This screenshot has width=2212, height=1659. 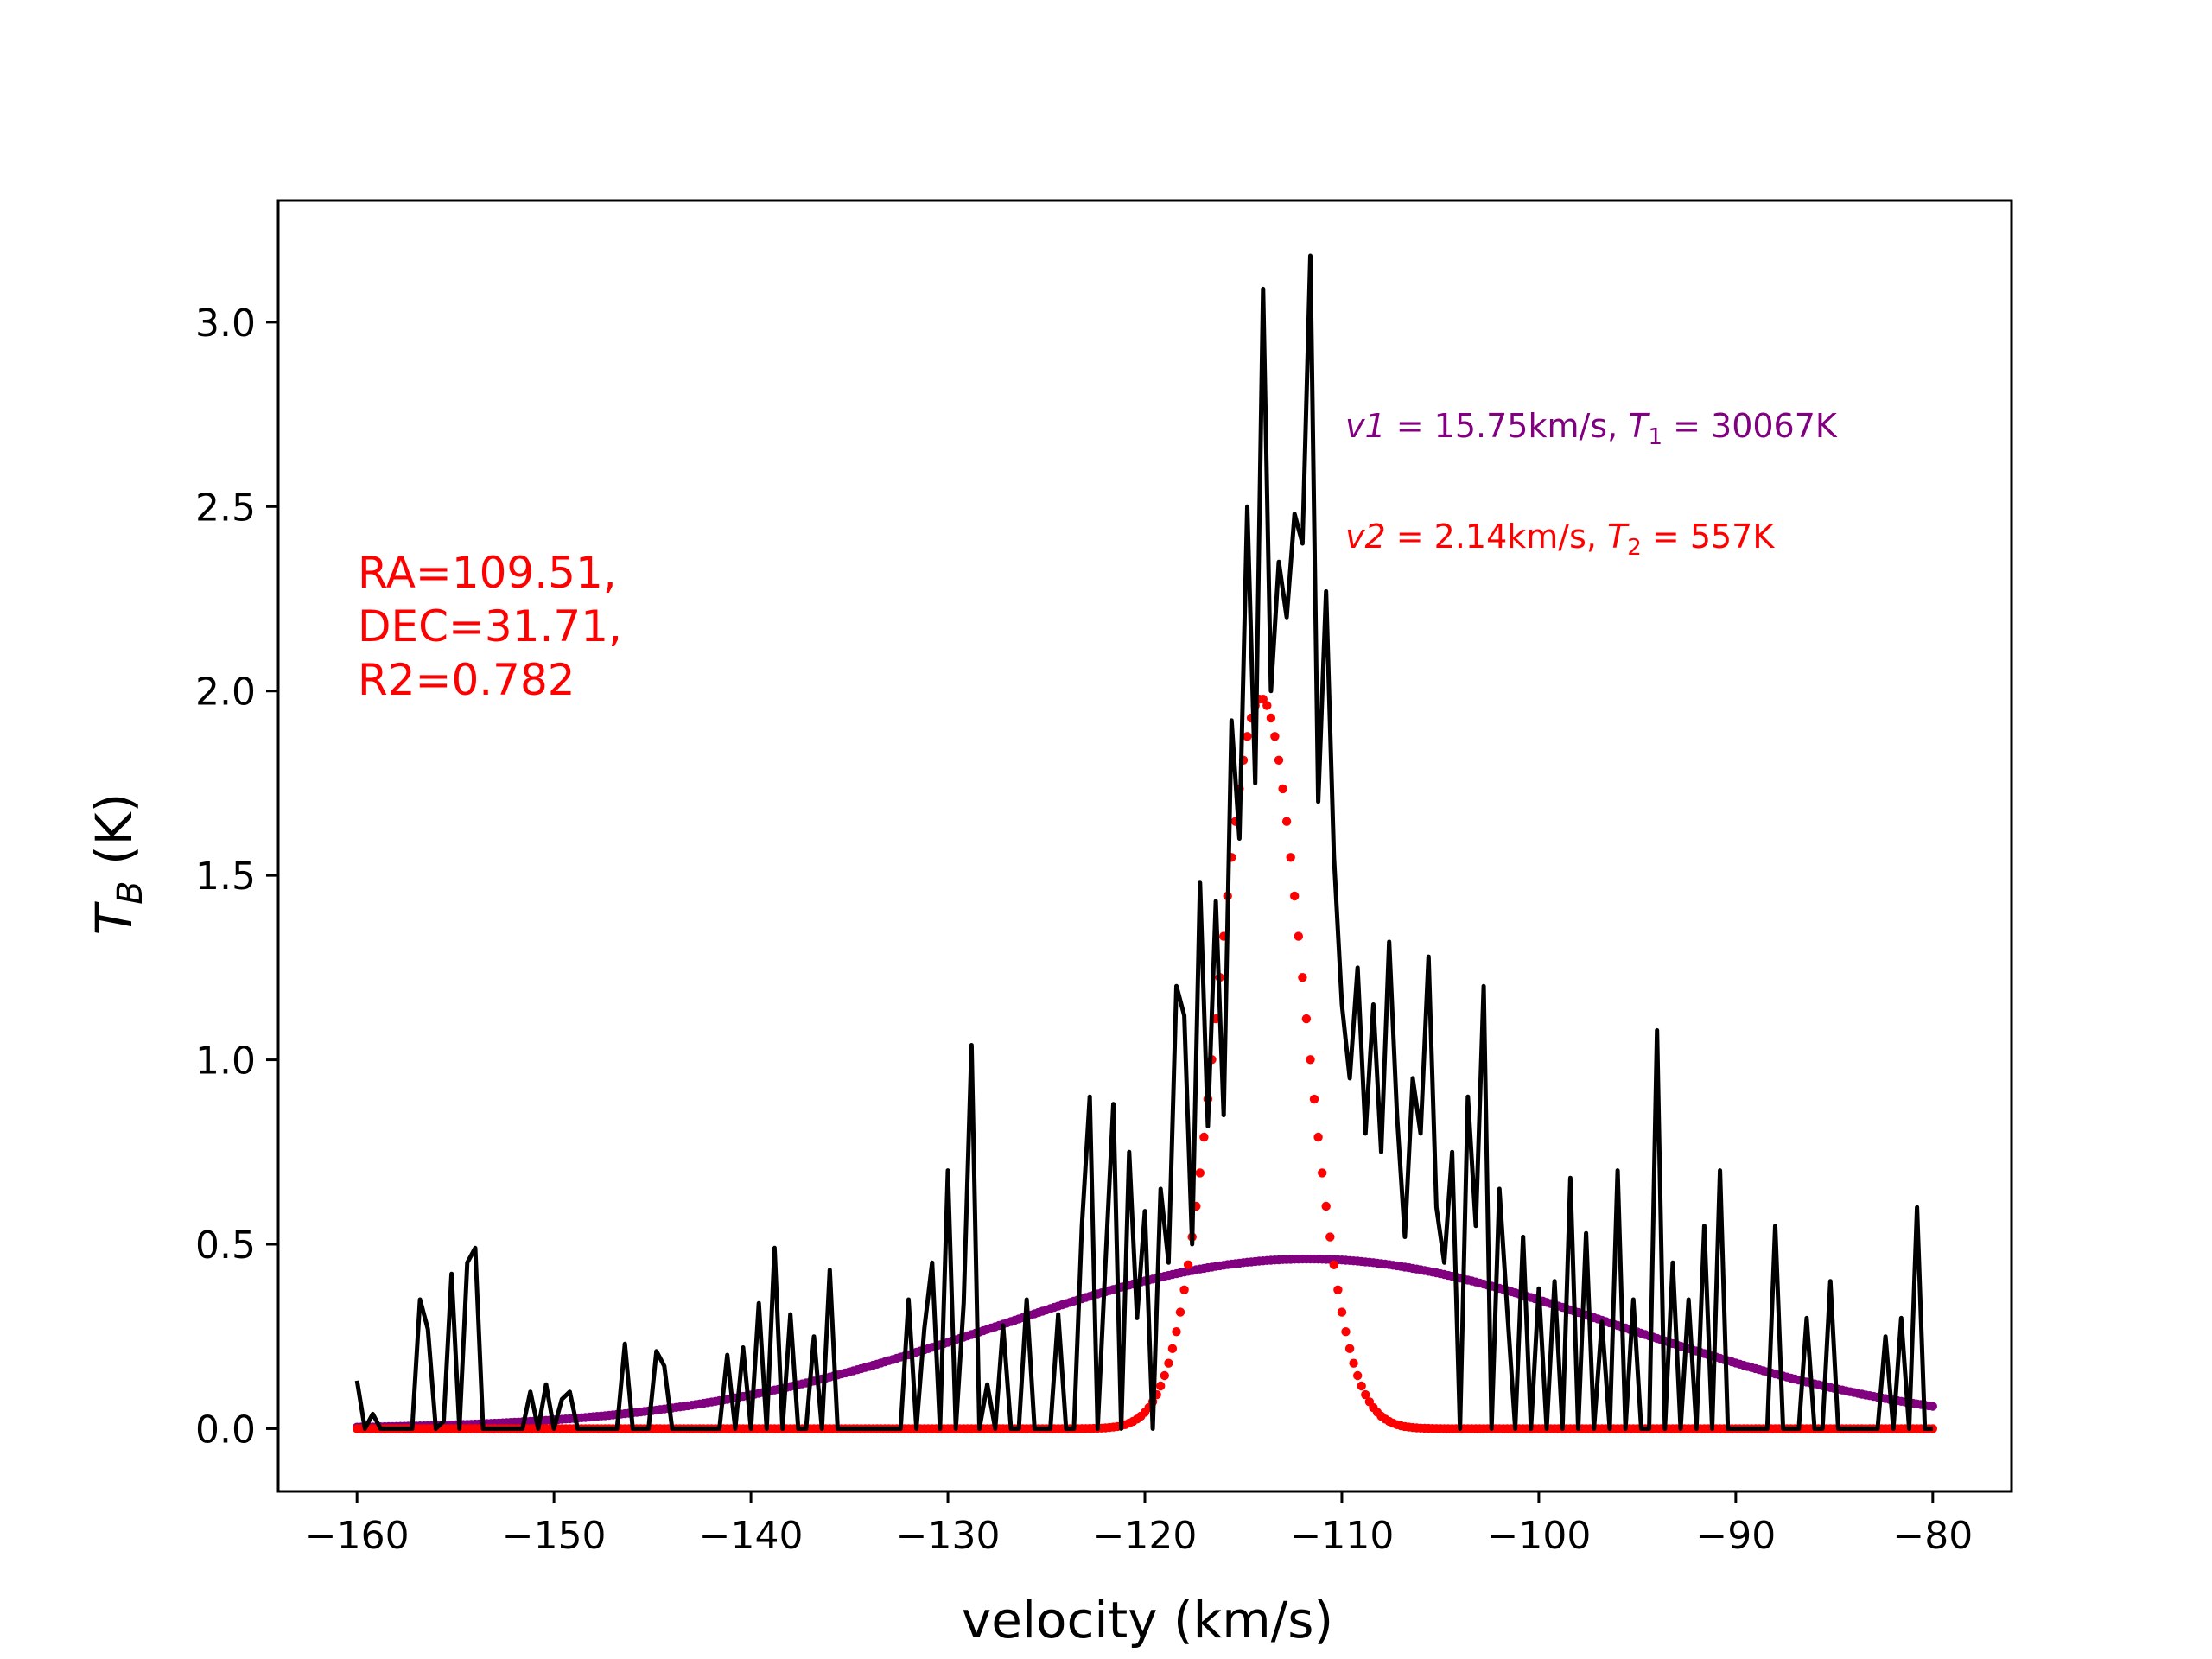 What do you see at coordinates (948, 1536) in the screenshot?
I see `x-tick-label: −130` at bounding box center [948, 1536].